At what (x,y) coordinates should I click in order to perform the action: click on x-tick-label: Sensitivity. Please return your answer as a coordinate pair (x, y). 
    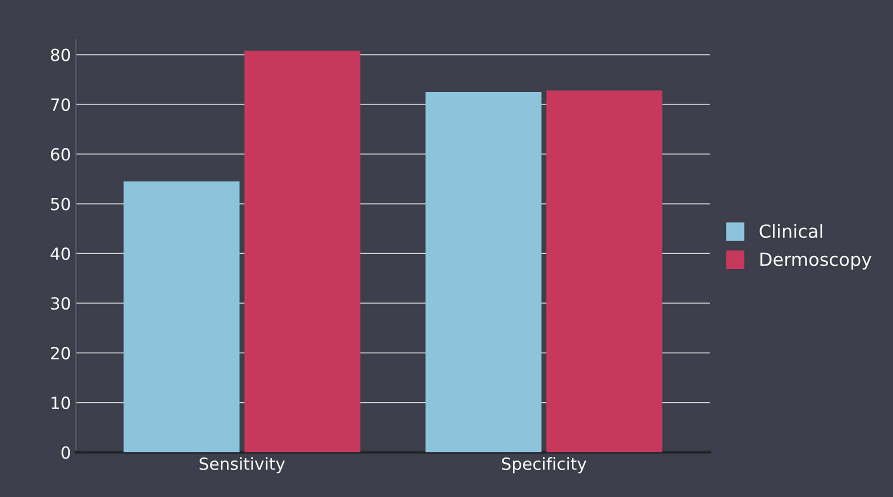
    Looking at the image, I should click on (242, 465).